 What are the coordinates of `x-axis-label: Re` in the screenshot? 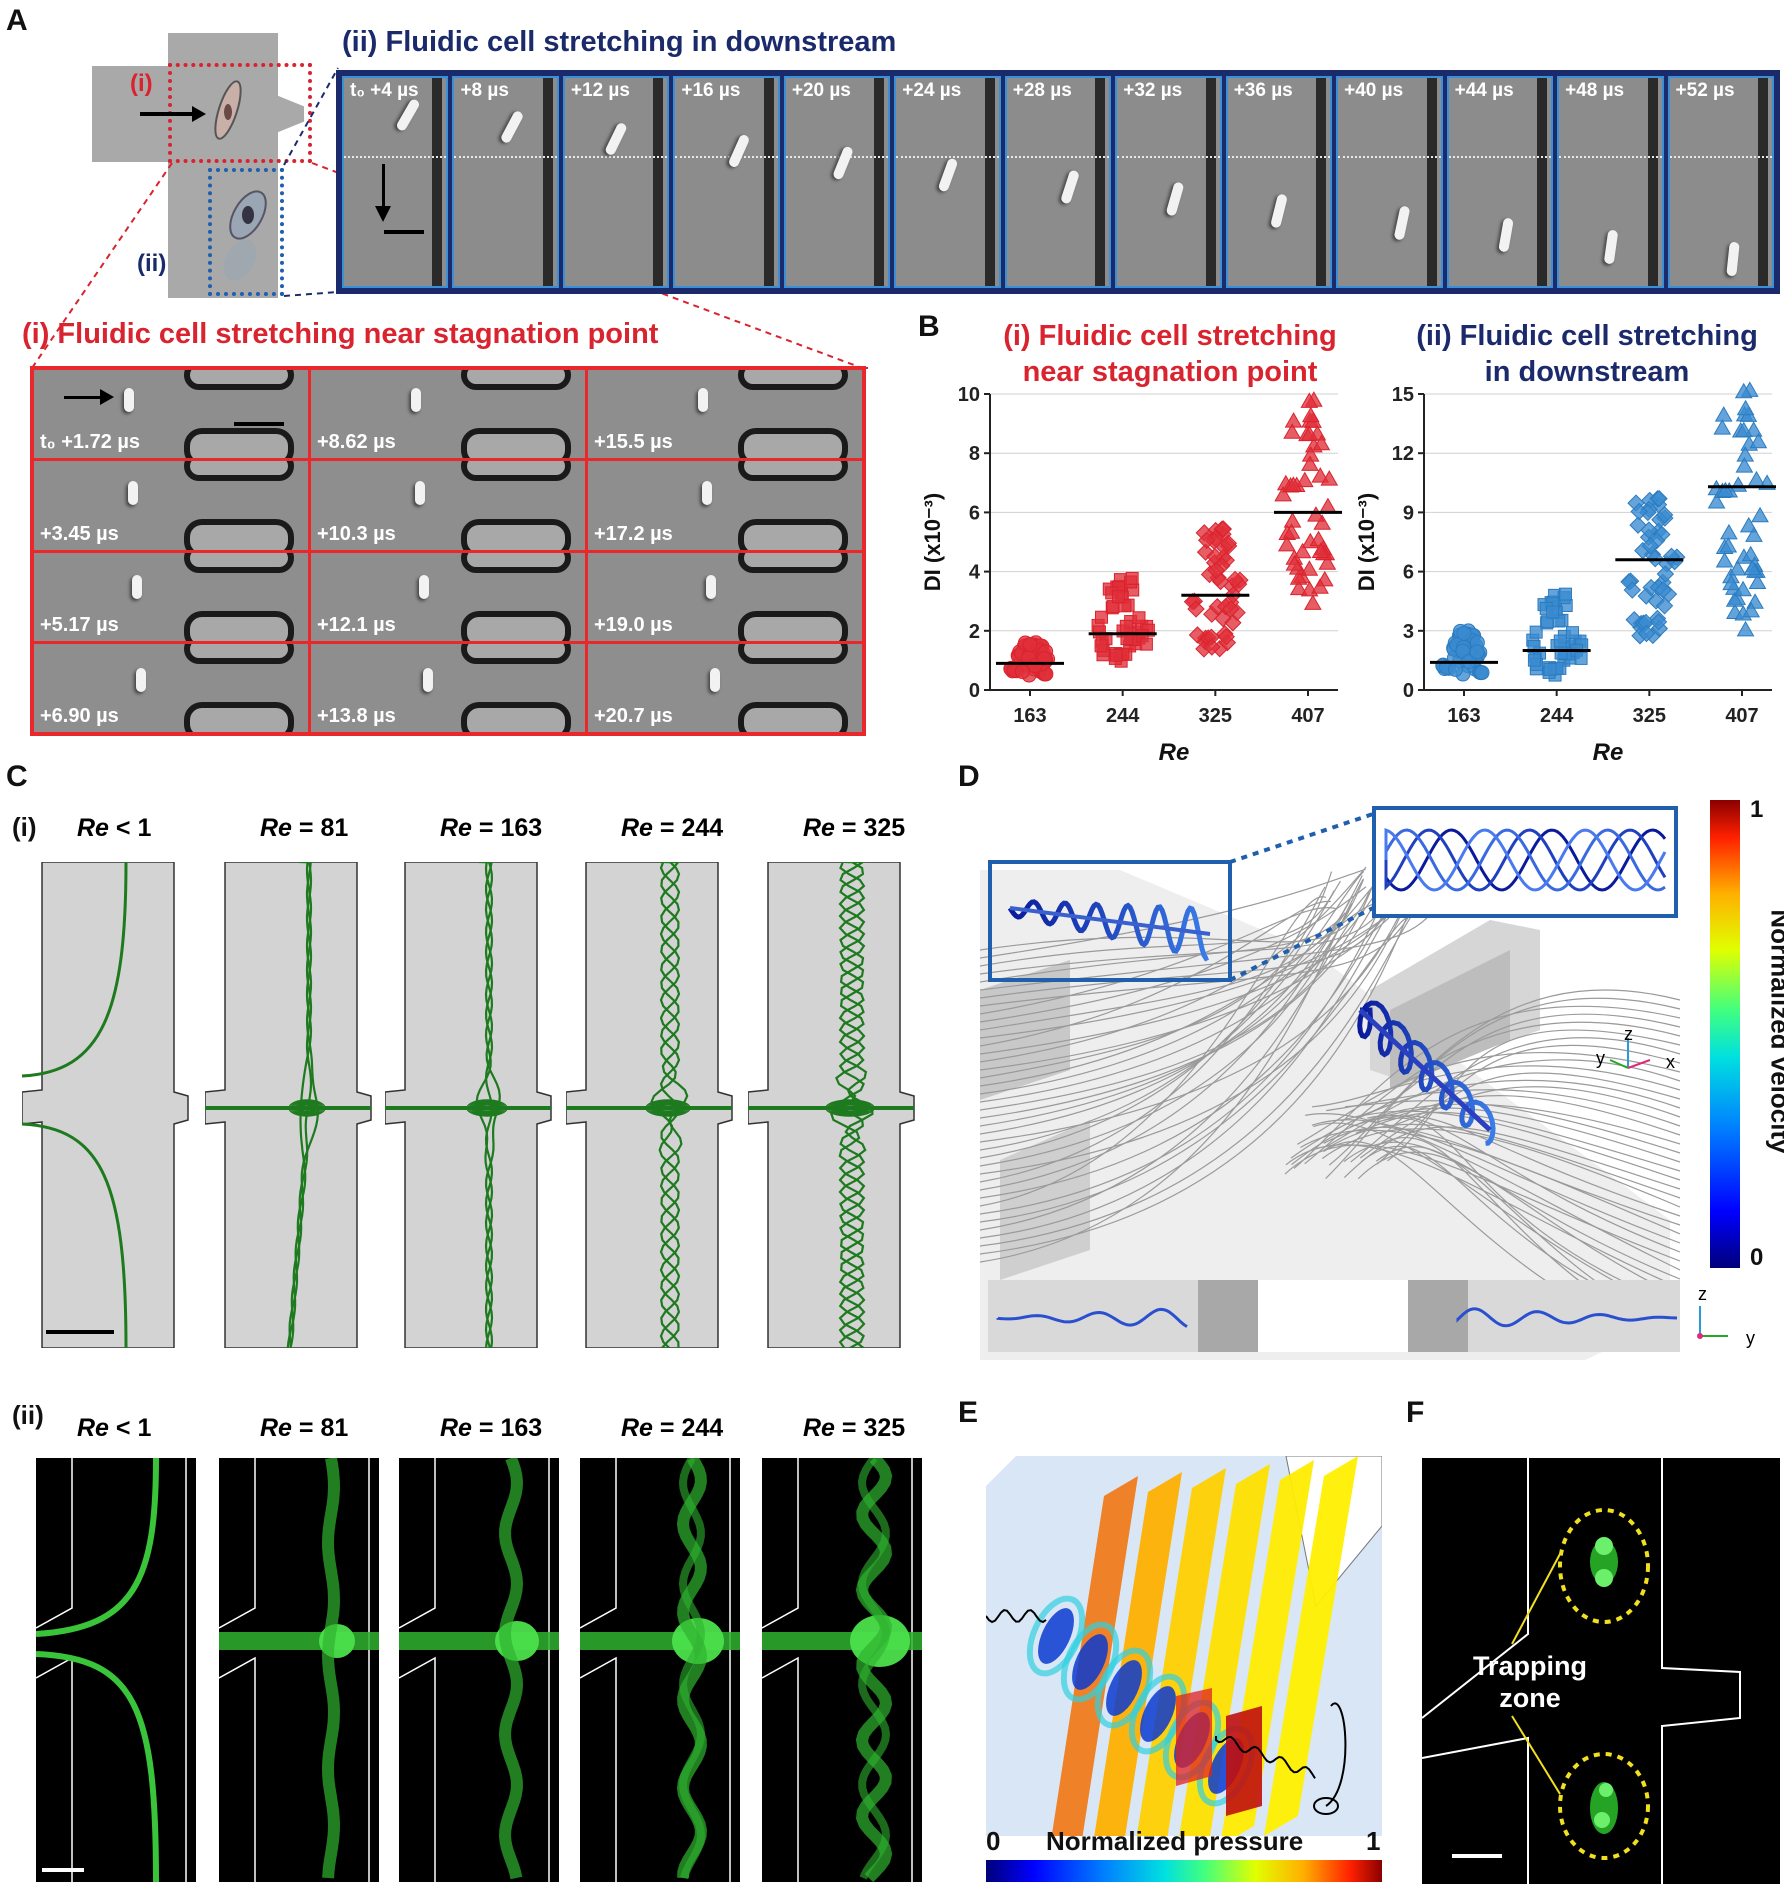 It's located at (1174, 752).